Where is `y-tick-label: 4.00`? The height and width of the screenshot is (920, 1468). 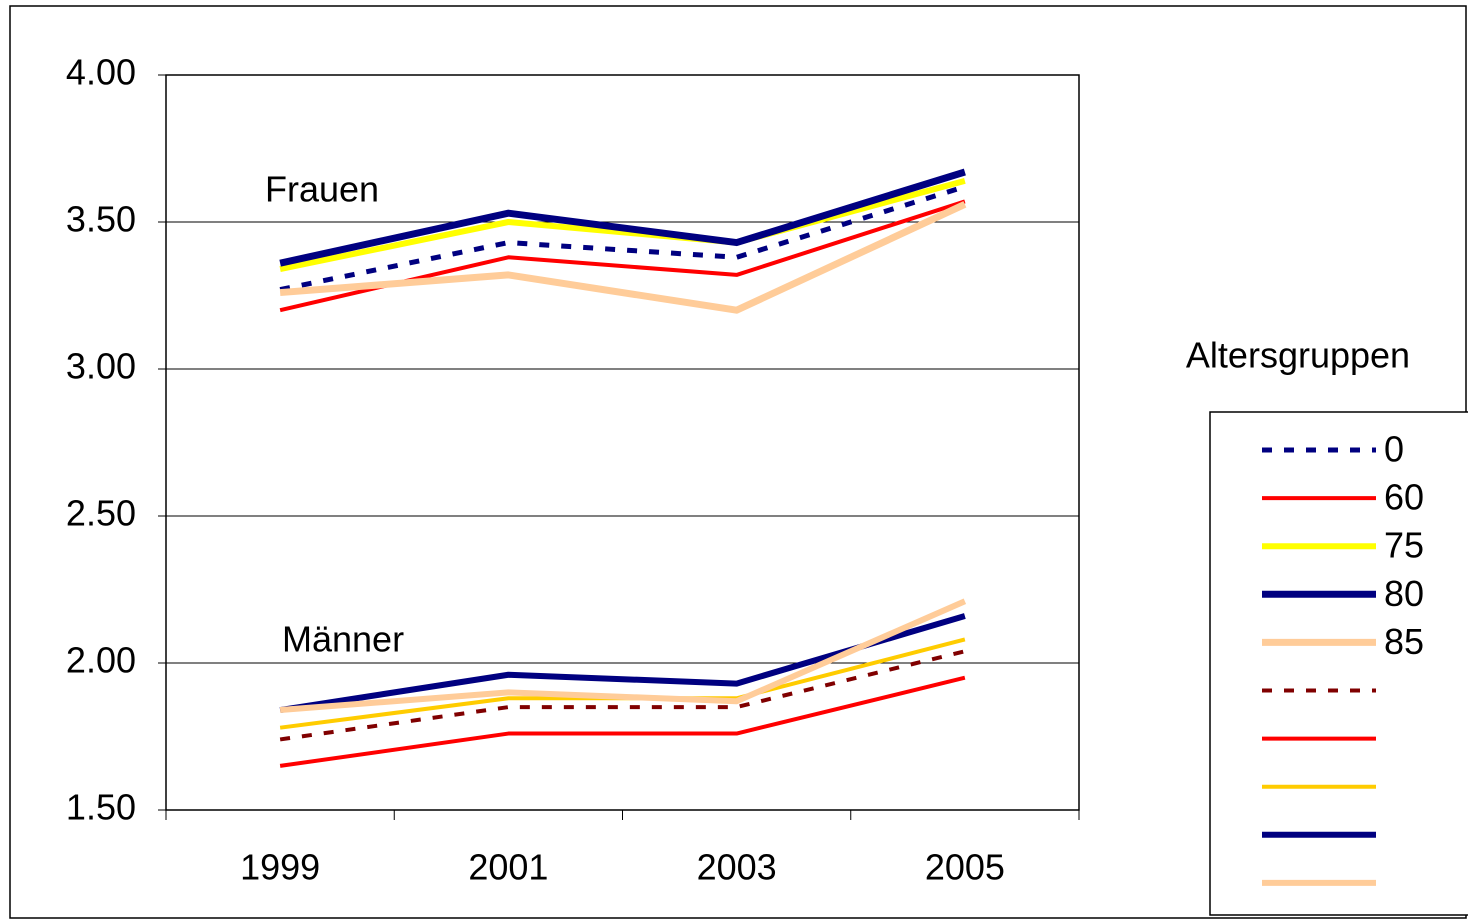
y-tick-label: 4.00 is located at coordinates (101, 72).